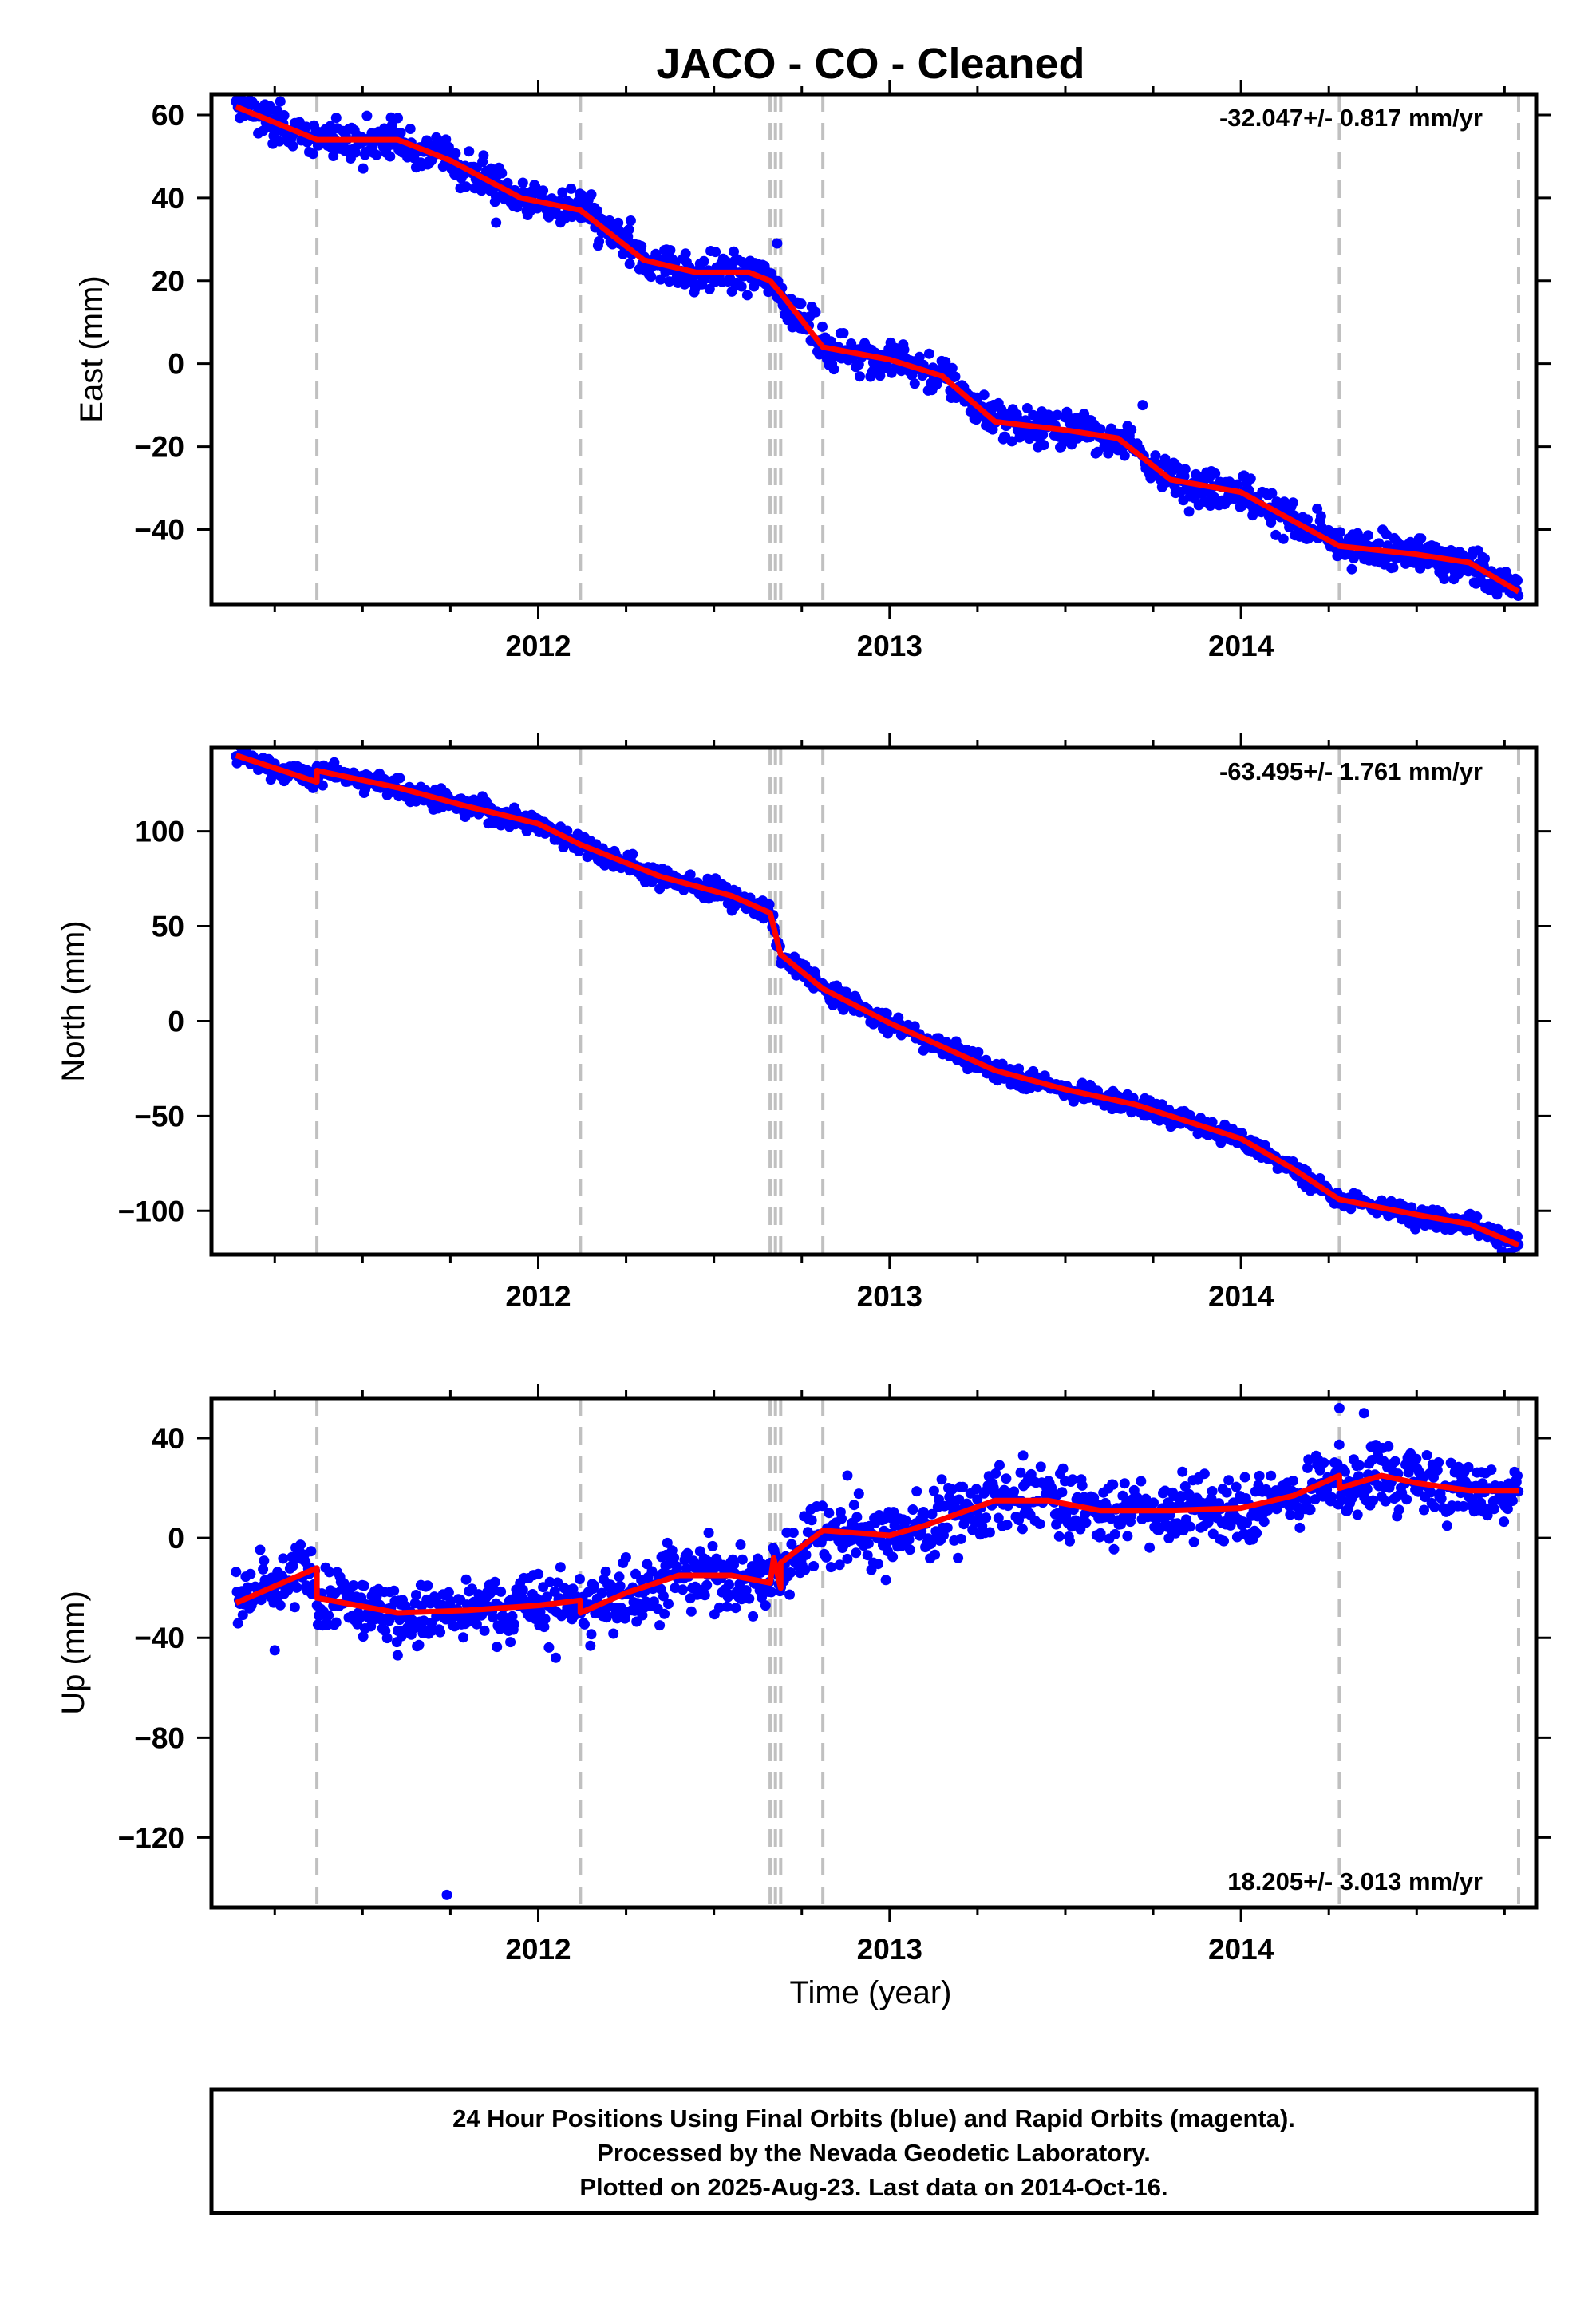 The height and width of the screenshot is (2316, 1596). I want to click on chart-title: JACO - CO - Cleaned, so click(870, 64).